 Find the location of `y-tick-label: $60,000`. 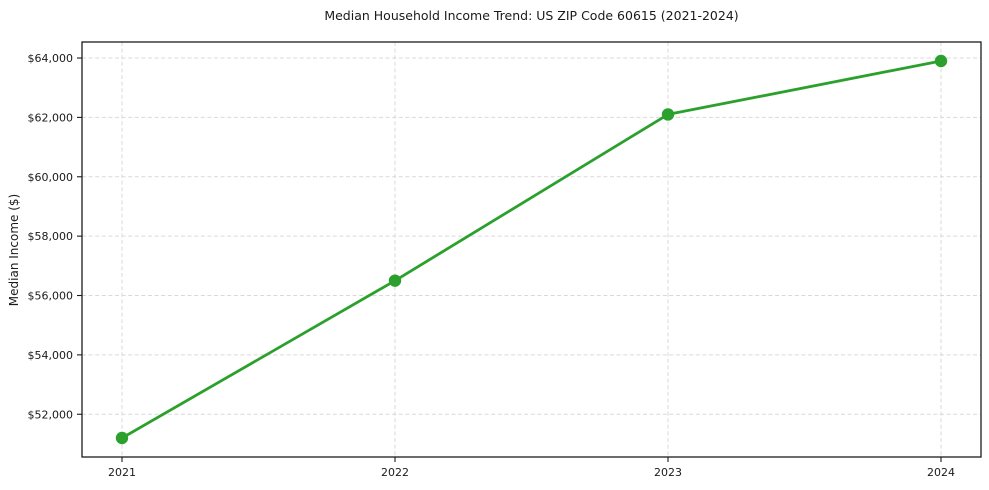

y-tick-label: $60,000 is located at coordinates (51, 177).